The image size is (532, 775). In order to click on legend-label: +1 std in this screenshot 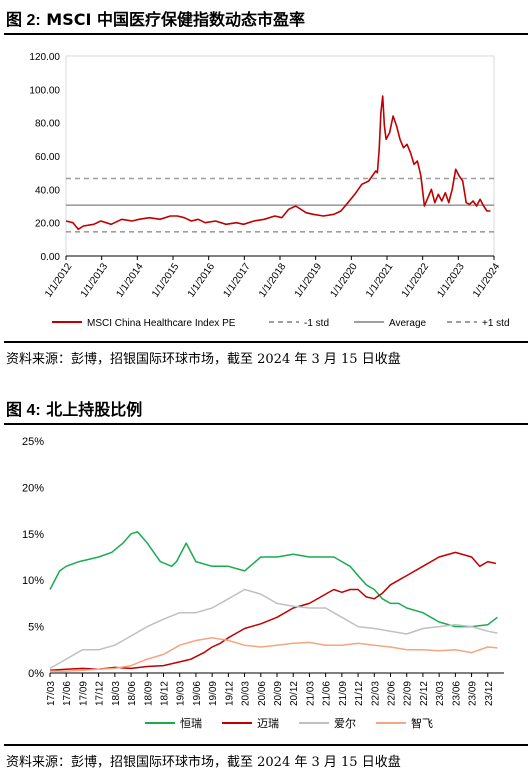, I will do `click(496, 323)`.